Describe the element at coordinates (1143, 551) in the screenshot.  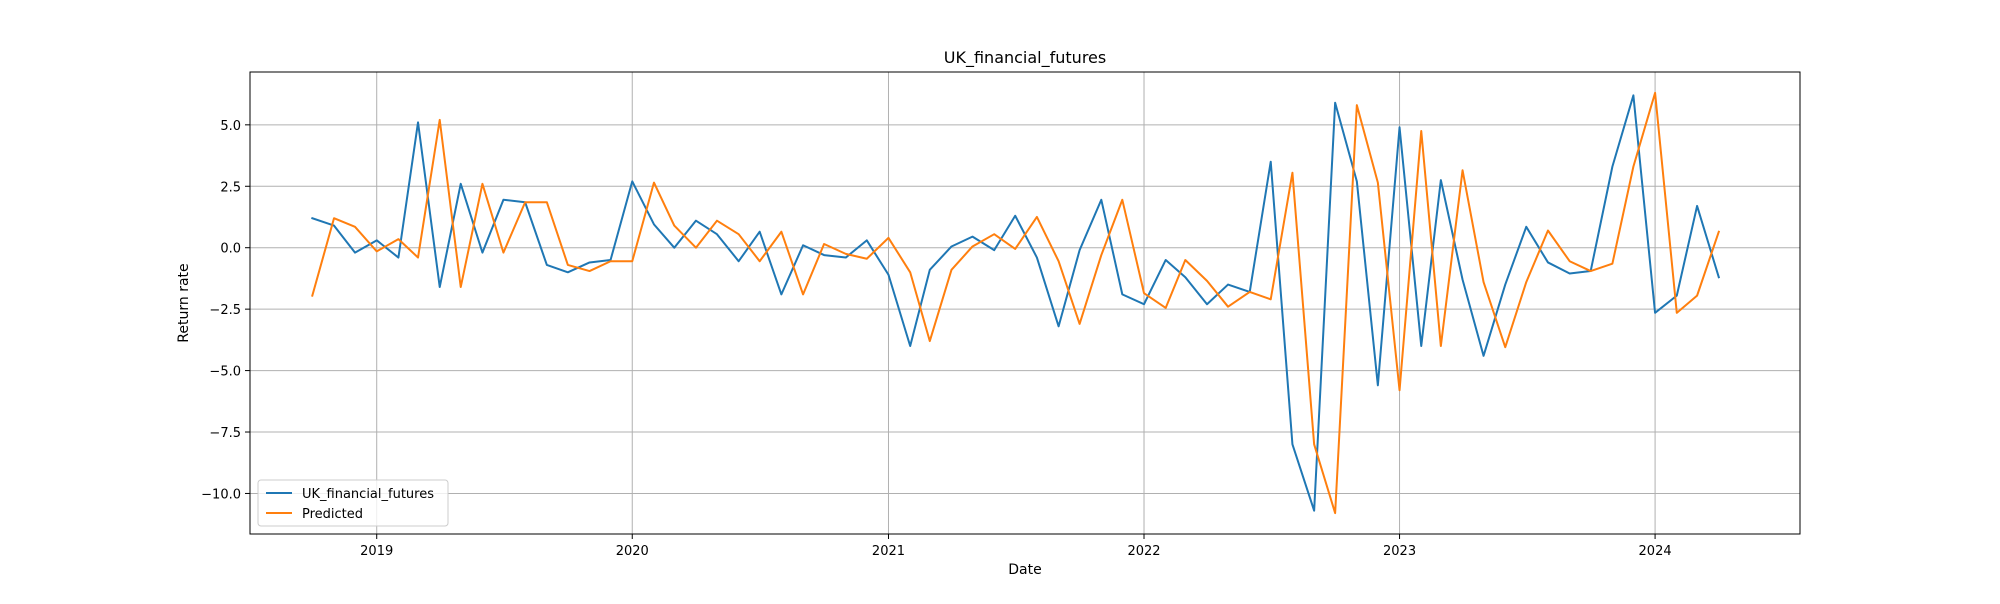
I see `x-tick-label-2022: 2022` at that location.